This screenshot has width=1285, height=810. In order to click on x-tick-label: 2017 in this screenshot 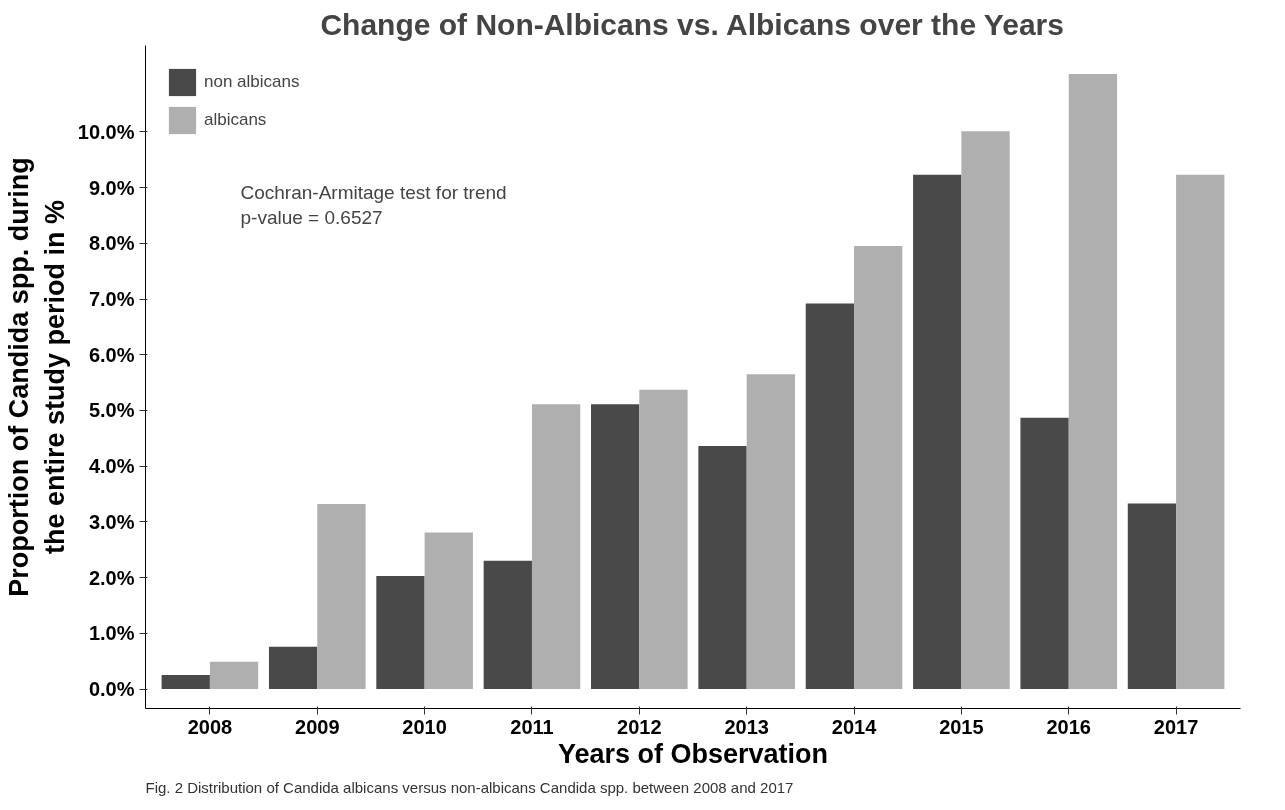, I will do `click(1176, 726)`.